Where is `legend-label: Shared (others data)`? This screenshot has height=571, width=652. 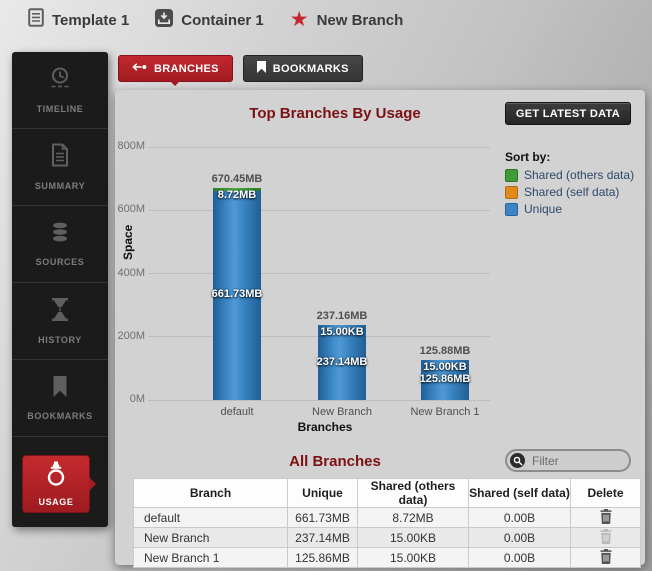 legend-label: Shared (others data) is located at coordinates (579, 175).